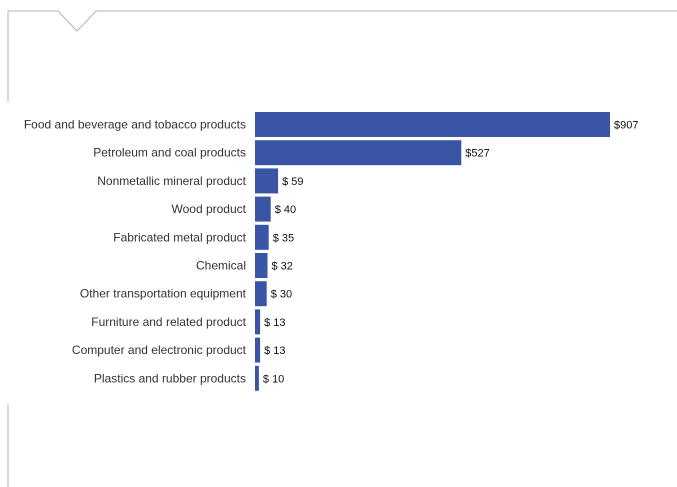 The width and height of the screenshot is (677, 487). I want to click on value-label-1: $907, so click(626, 126).